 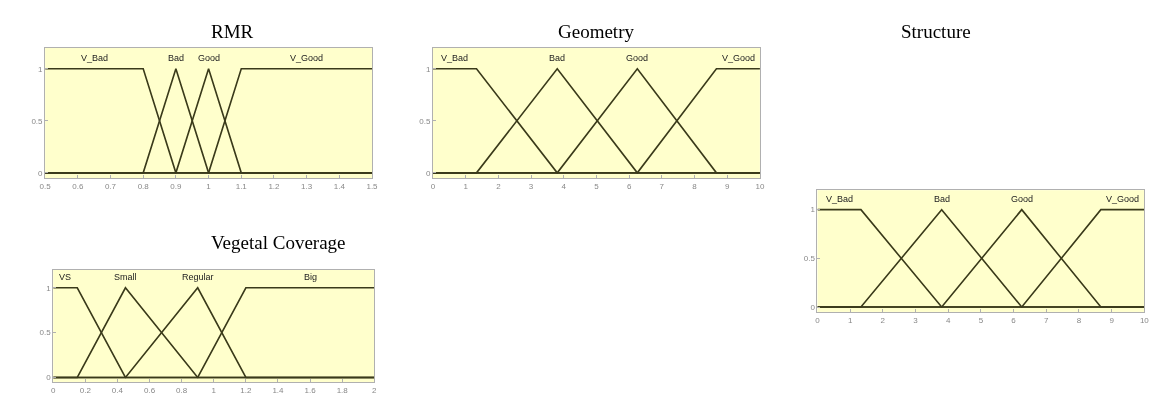 What do you see at coordinates (307, 186) in the screenshot?
I see `x-tick-label: 1.3` at bounding box center [307, 186].